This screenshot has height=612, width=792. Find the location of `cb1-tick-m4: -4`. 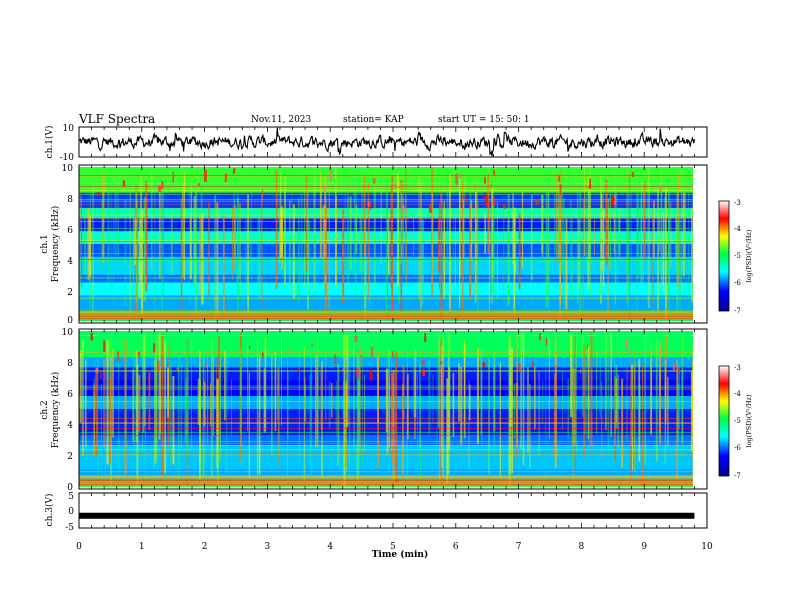

cb1-tick-m4: -4 is located at coordinates (737, 229).